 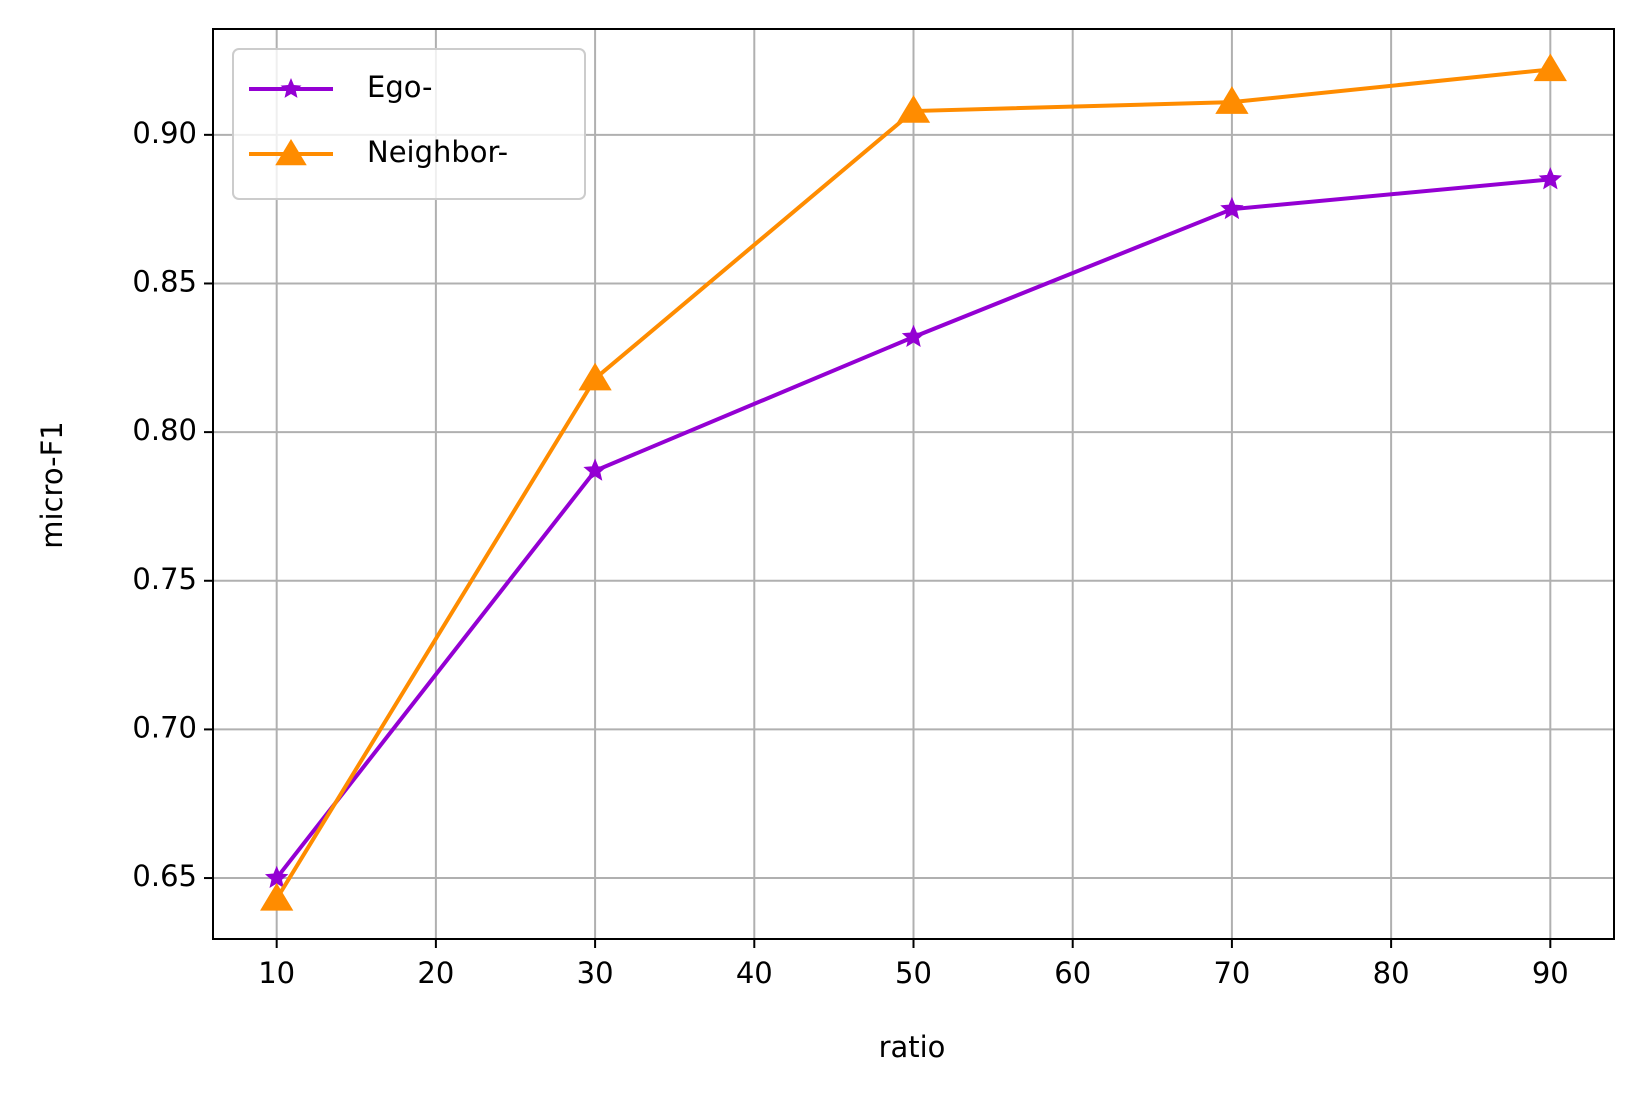 What do you see at coordinates (754, 973) in the screenshot?
I see `x-tick-label: 40` at bounding box center [754, 973].